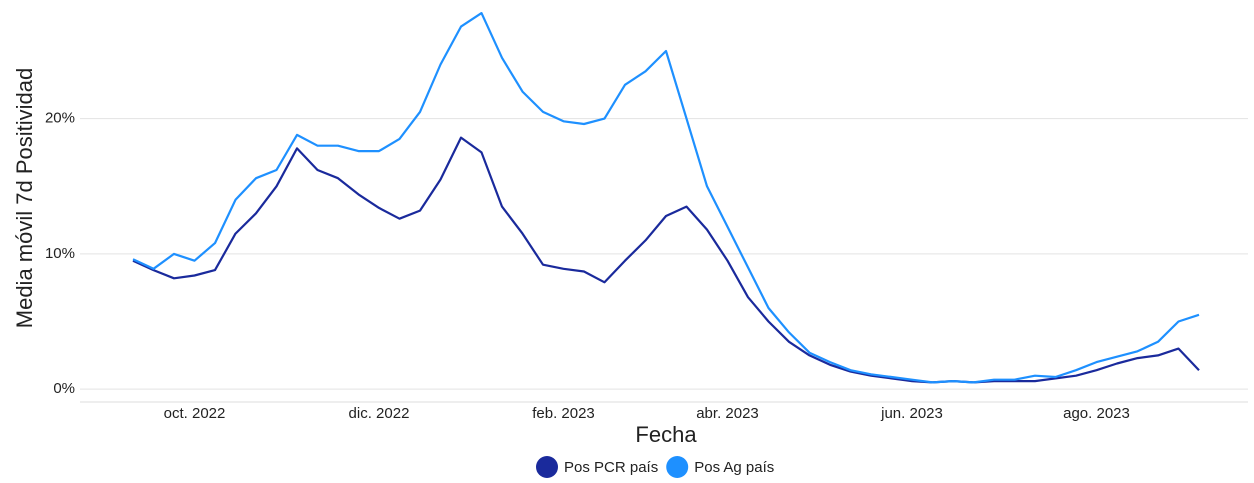 This screenshot has height=483, width=1254. I want to click on x-tick-label: ago. 2023, so click(1096, 413).